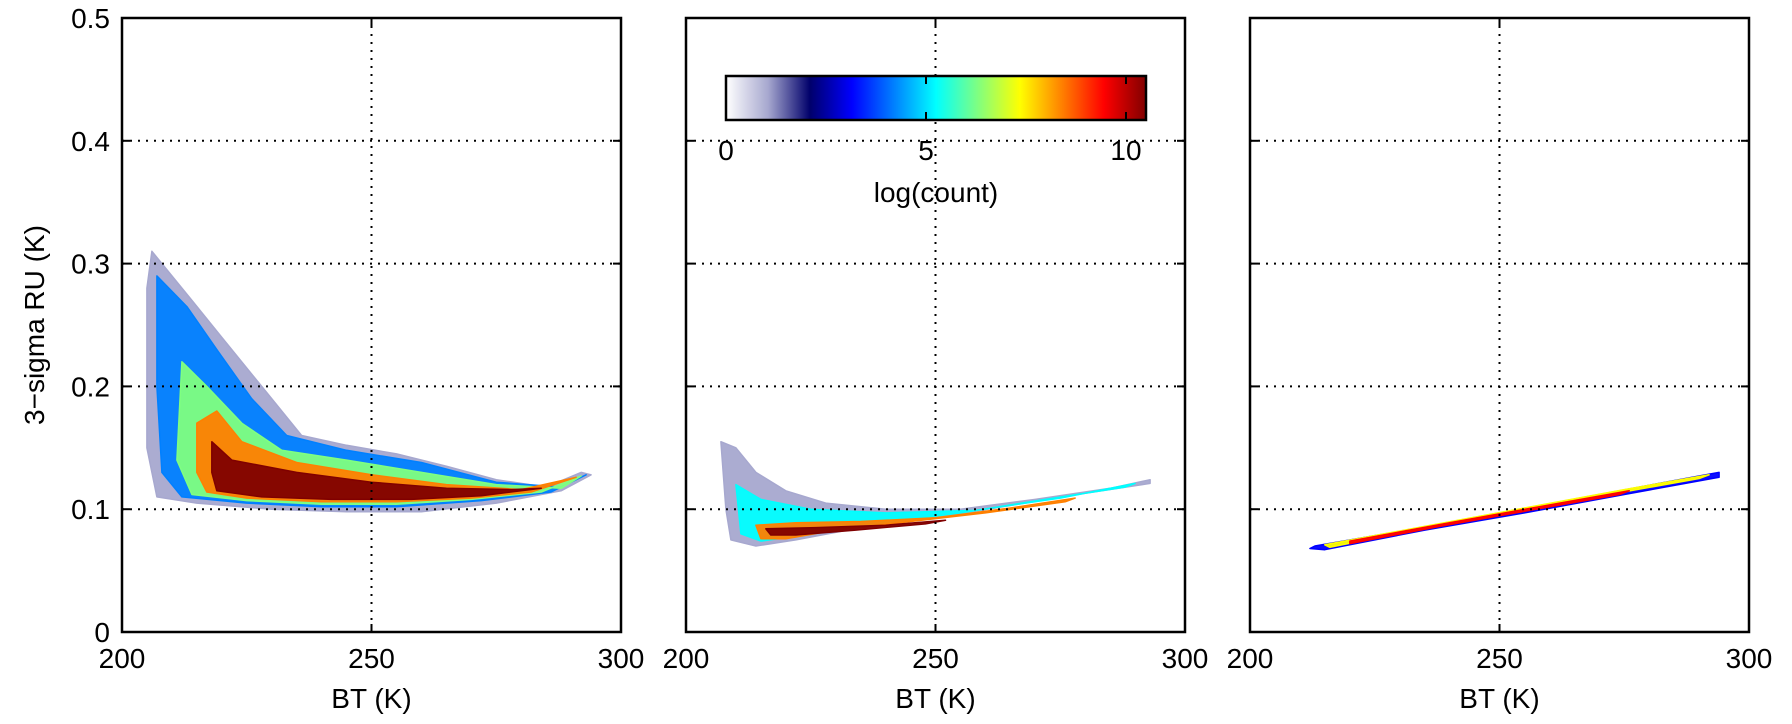 The height and width of the screenshot is (724, 1792). Describe the element at coordinates (90, 141) in the screenshot. I see `y-tick-label: 0.4` at that location.